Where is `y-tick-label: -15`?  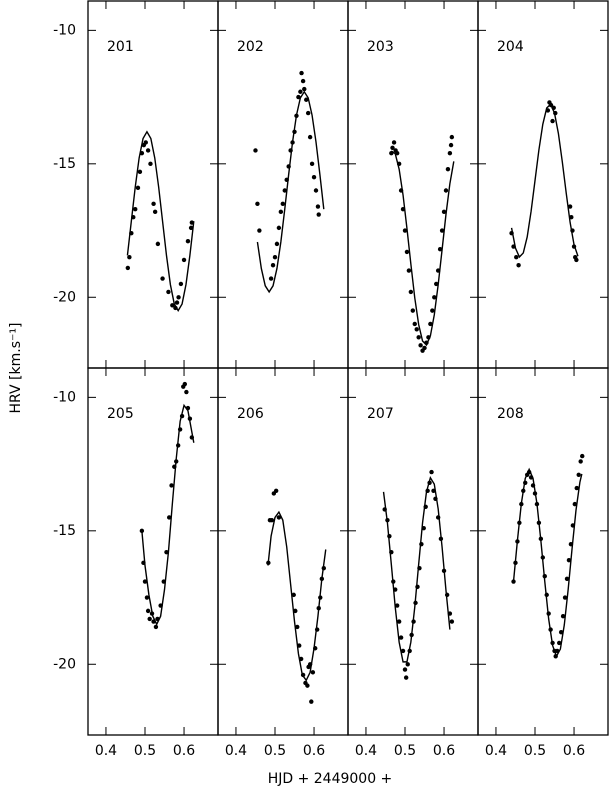
y-tick-label: -15 is located at coordinates (64, 531).